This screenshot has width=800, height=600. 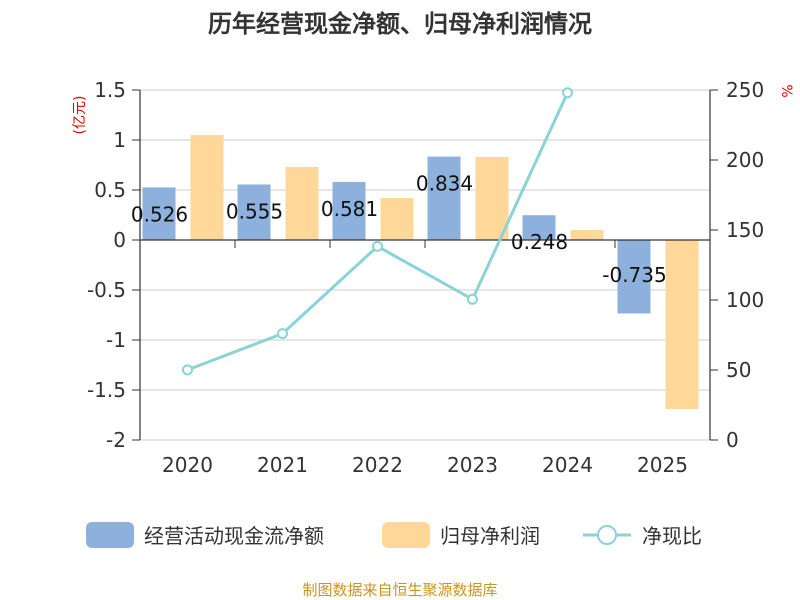 What do you see at coordinates (472, 465) in the screenshot?
I see `x-tick-label: 2023` at bounding box center [472, 465].